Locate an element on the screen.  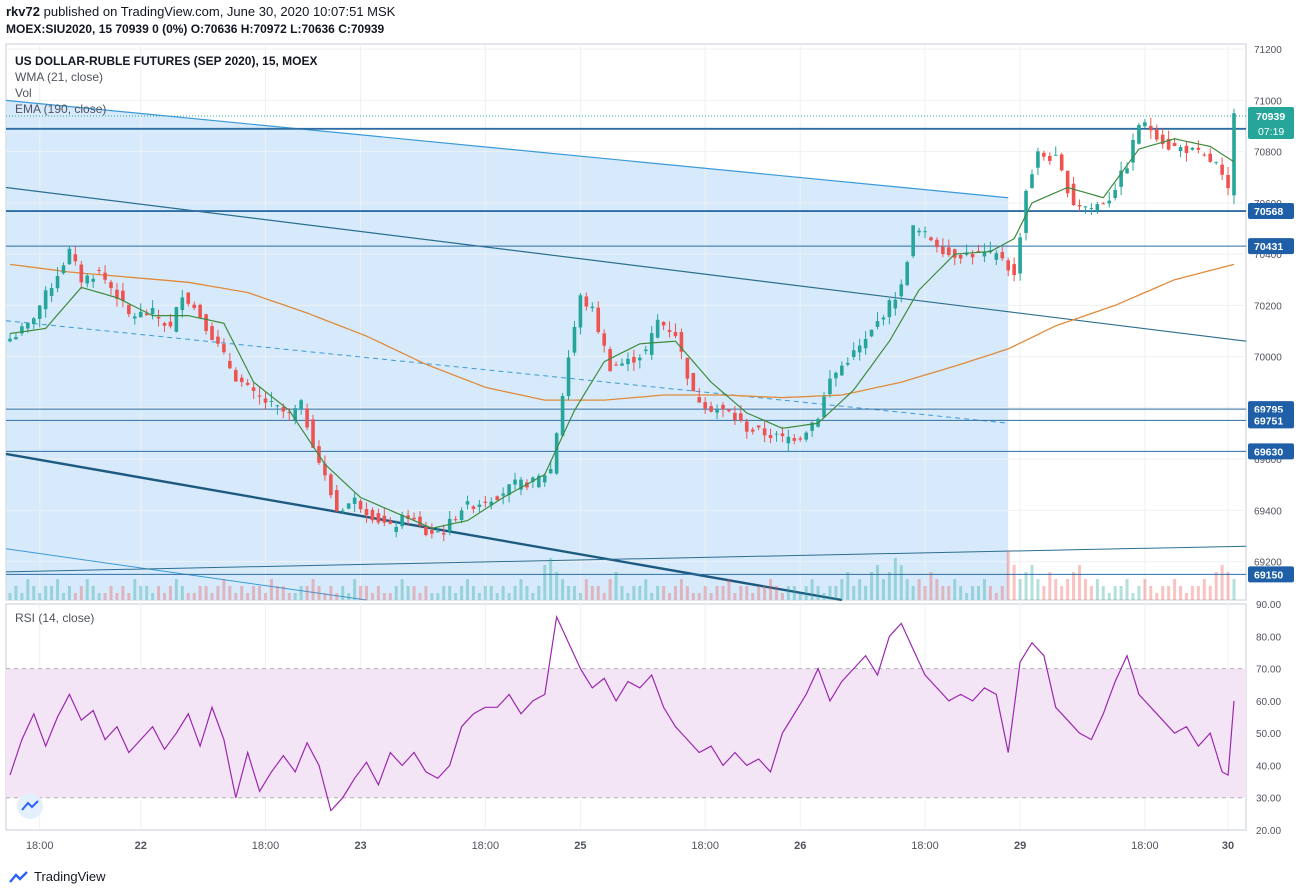
level-price-label-bg is located at coordinates (1271, 574).